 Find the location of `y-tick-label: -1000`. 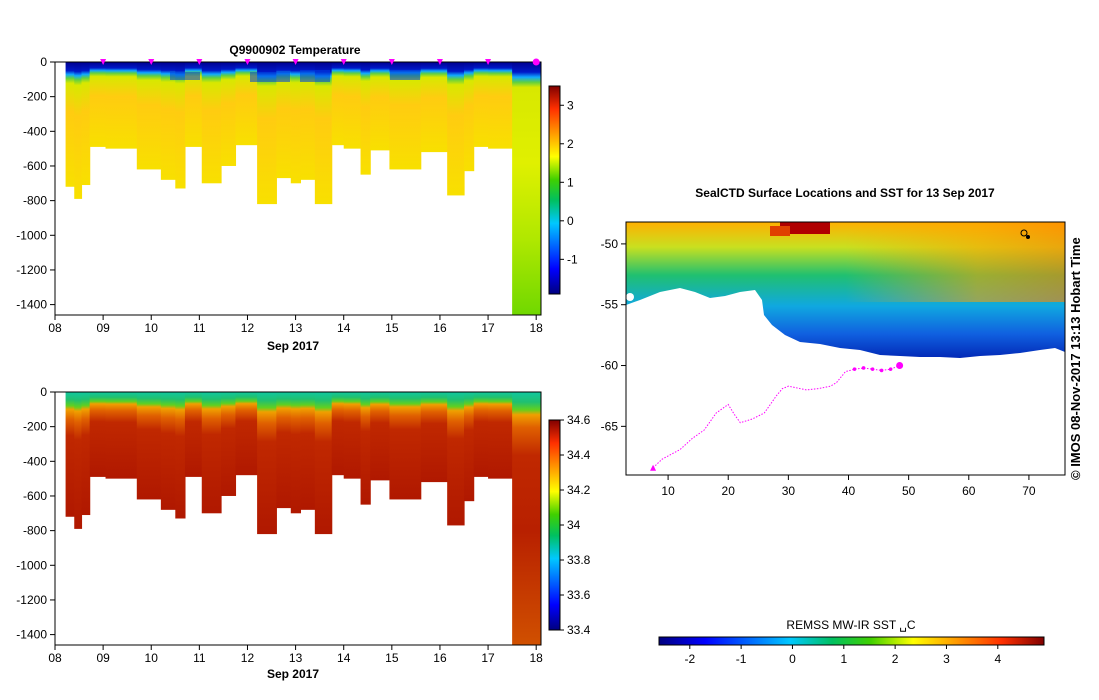

y-tick-label: -1000 is located at coordinates (31, 565).